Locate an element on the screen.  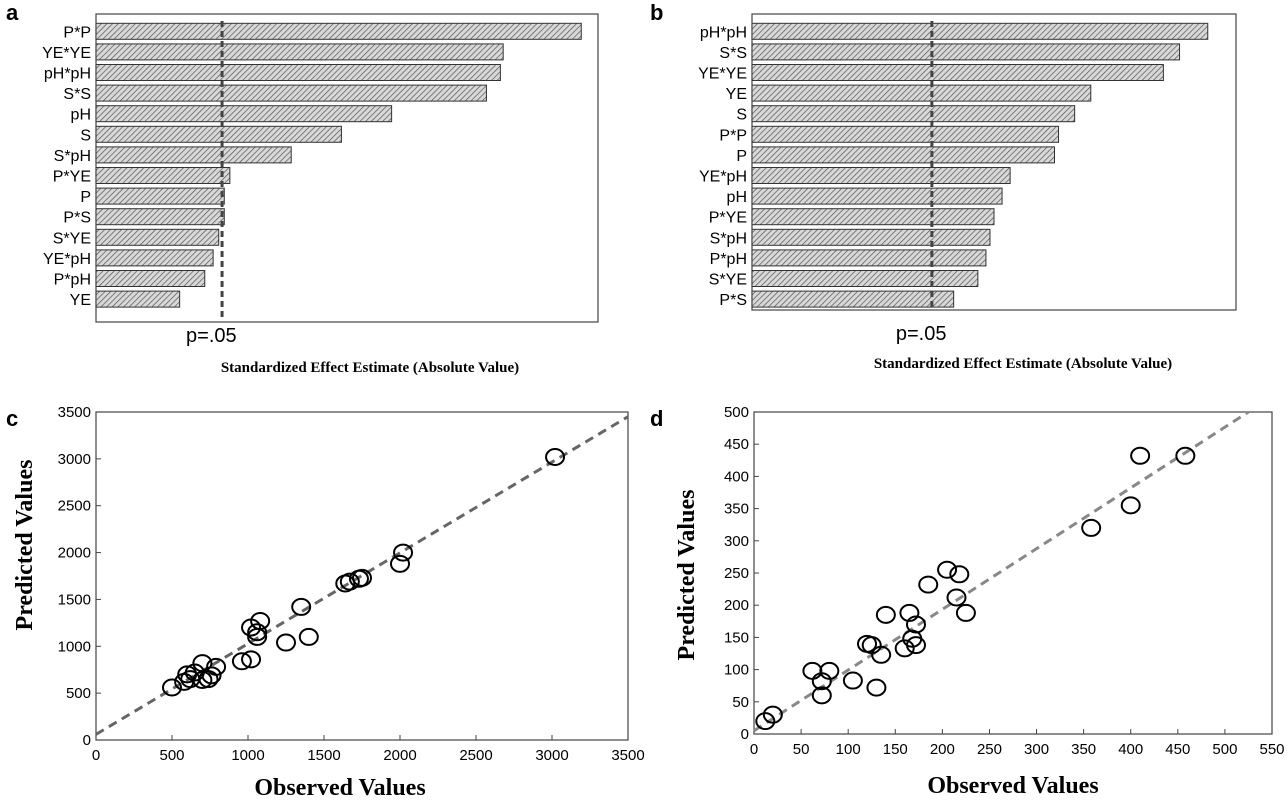
y-axis-title-d: Predicted Values is located at coordinates (687, 575).